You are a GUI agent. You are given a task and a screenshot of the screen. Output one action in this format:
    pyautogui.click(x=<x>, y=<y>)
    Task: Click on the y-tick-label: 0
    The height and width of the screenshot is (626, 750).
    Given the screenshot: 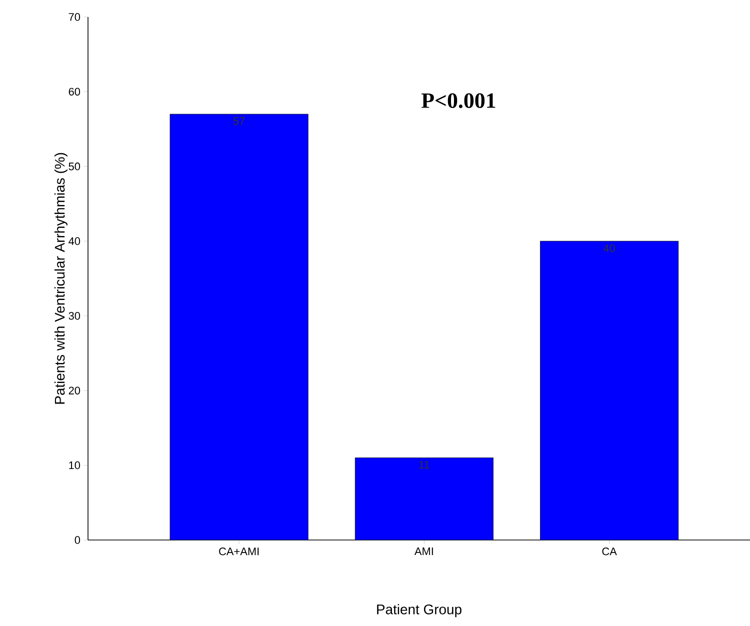 What is the action you would take?
    pyautogui.click(x=77, y=540)
    